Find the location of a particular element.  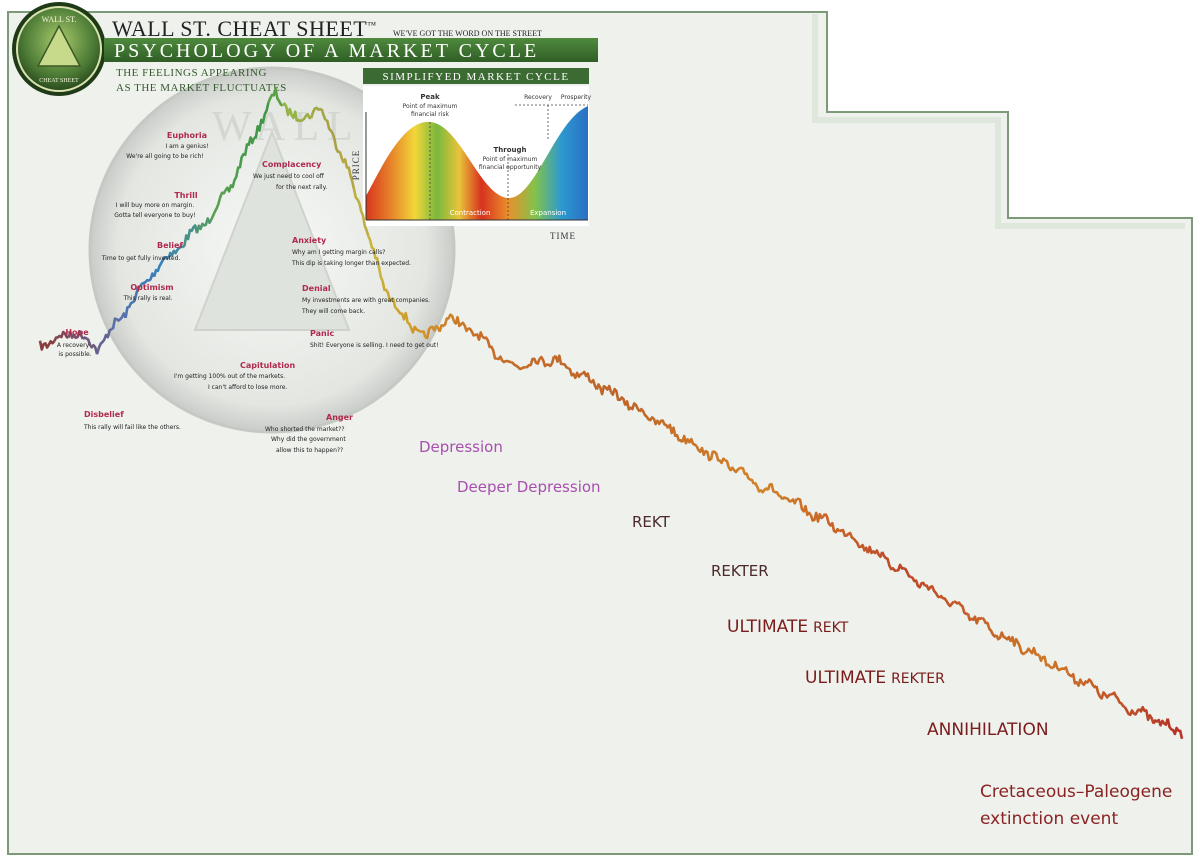

chart-title: PSYCHOLOGY OF A MARKET CYCLE is located at coordinates (326, 51).